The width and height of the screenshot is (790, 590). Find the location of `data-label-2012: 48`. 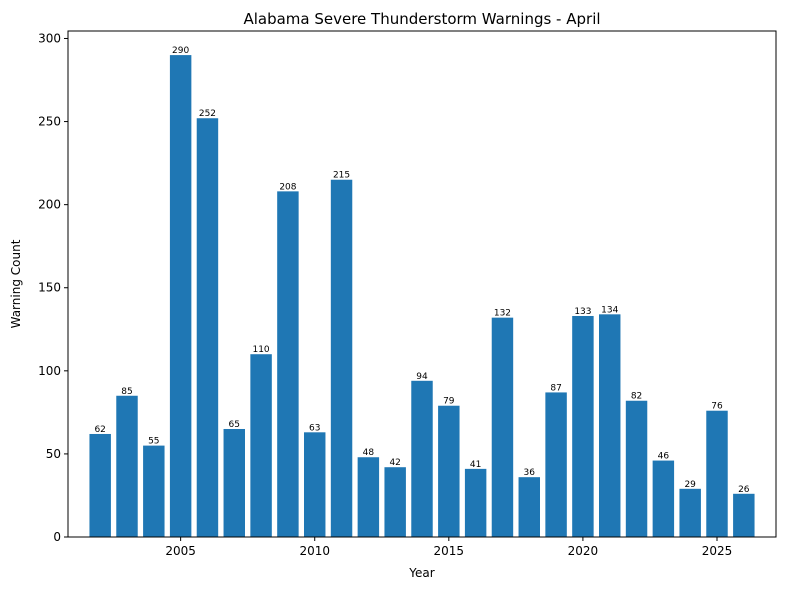

data-label-2012: 48 is located at coordinates (369, 453).